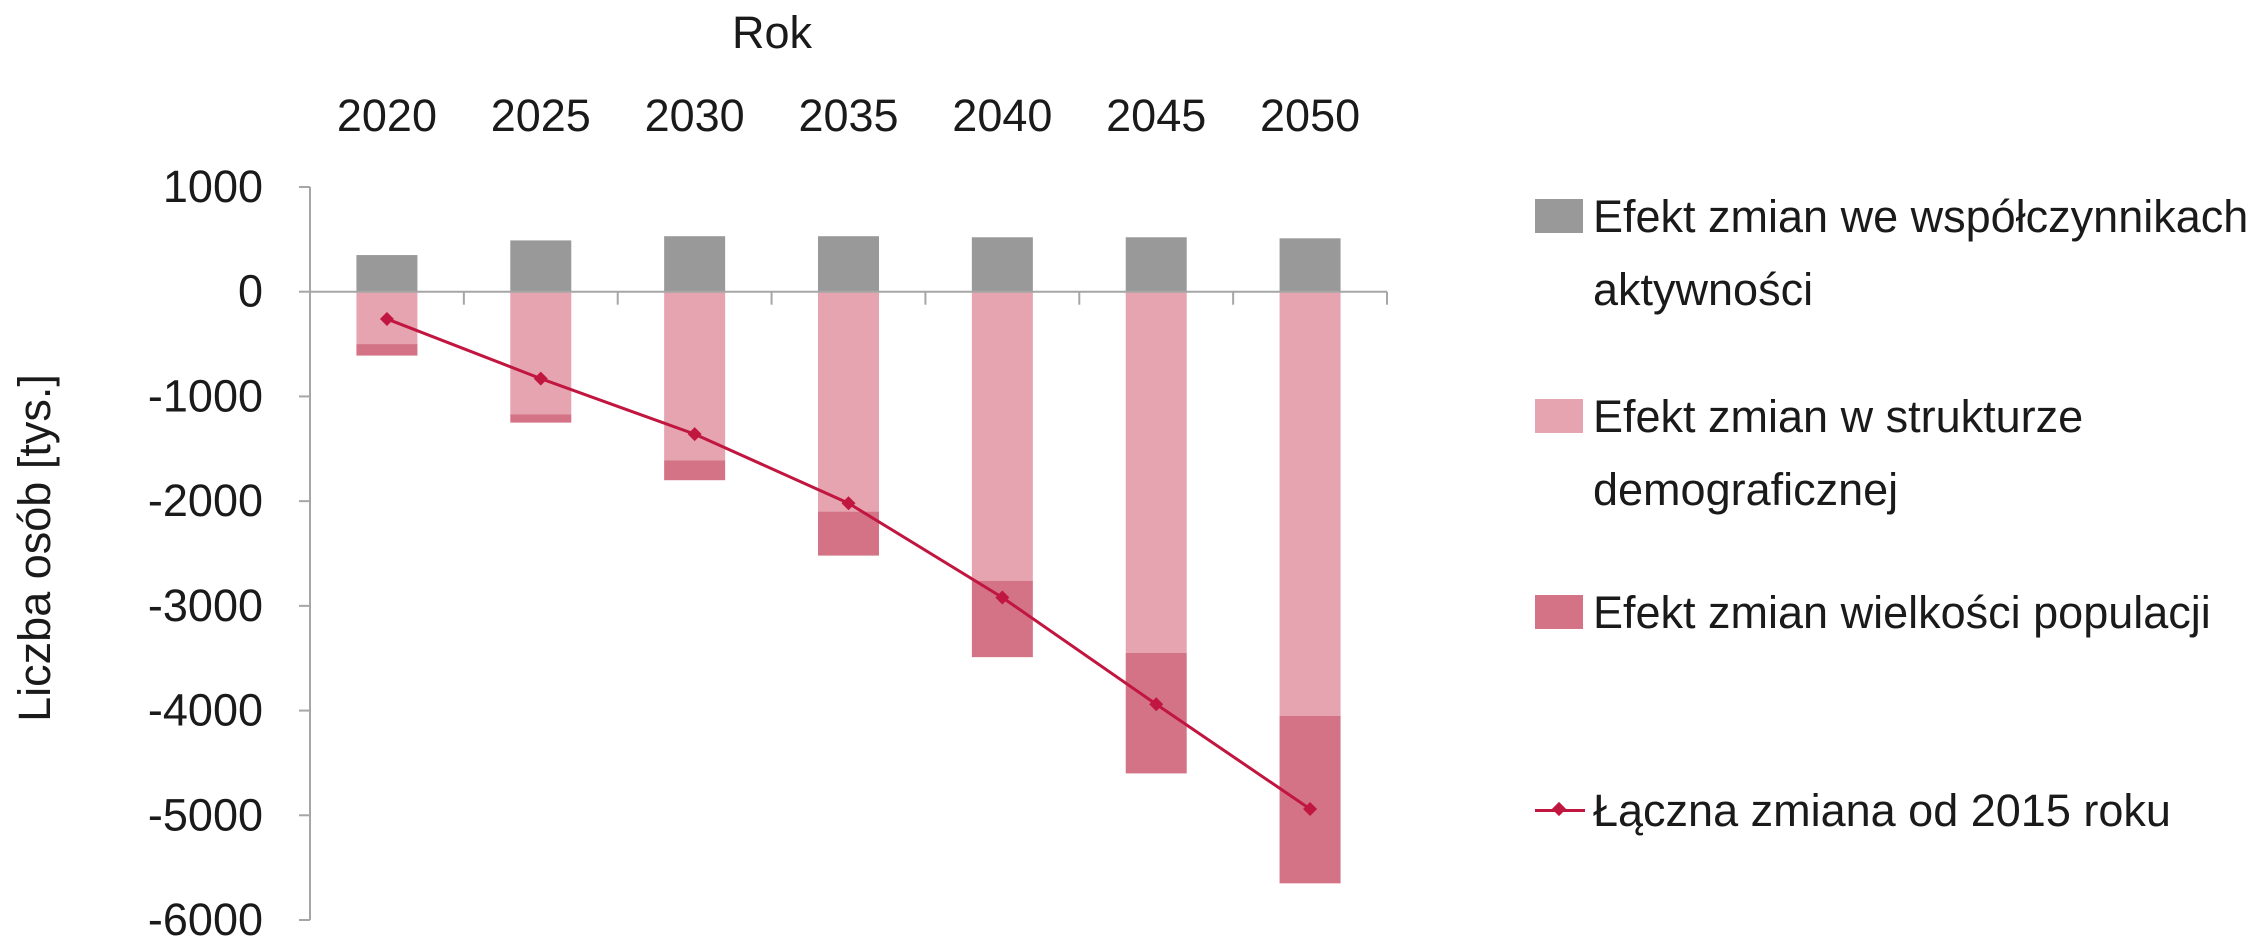  Describe the element at coordinates (1560, 810) in the screenshot. I see `legend-swatch-total` at that location.